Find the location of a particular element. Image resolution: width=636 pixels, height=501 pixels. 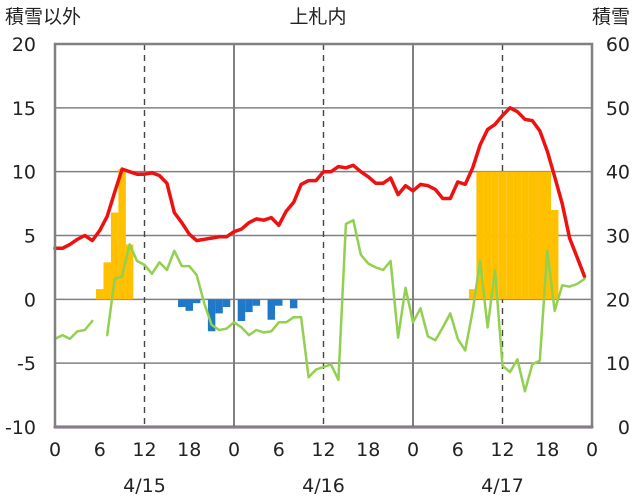

date-label: 4/17 is located at coordinates (502, 486).